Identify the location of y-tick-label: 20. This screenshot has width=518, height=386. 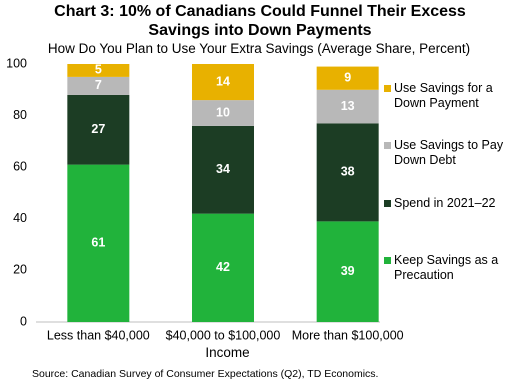
(20, 270).